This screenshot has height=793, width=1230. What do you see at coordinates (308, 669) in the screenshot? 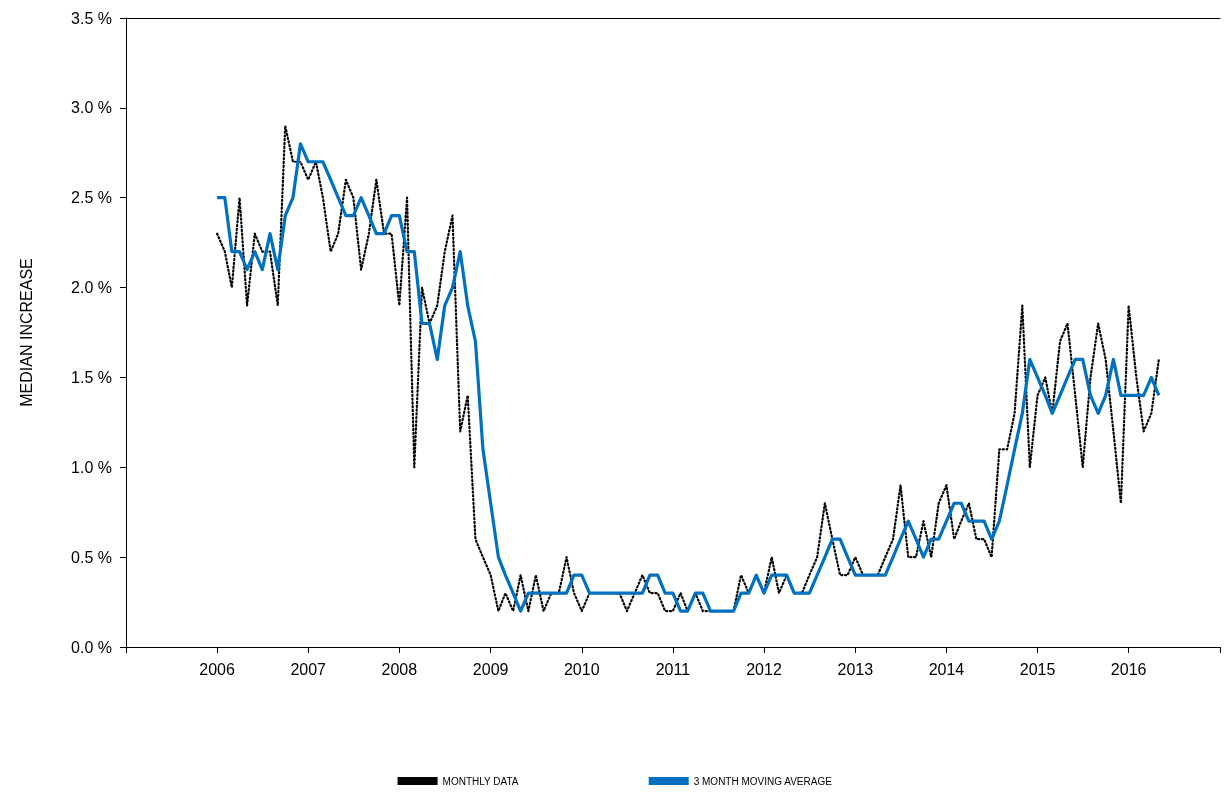
I see `x-tick-label: 2007` at bounding box center [308, 669].